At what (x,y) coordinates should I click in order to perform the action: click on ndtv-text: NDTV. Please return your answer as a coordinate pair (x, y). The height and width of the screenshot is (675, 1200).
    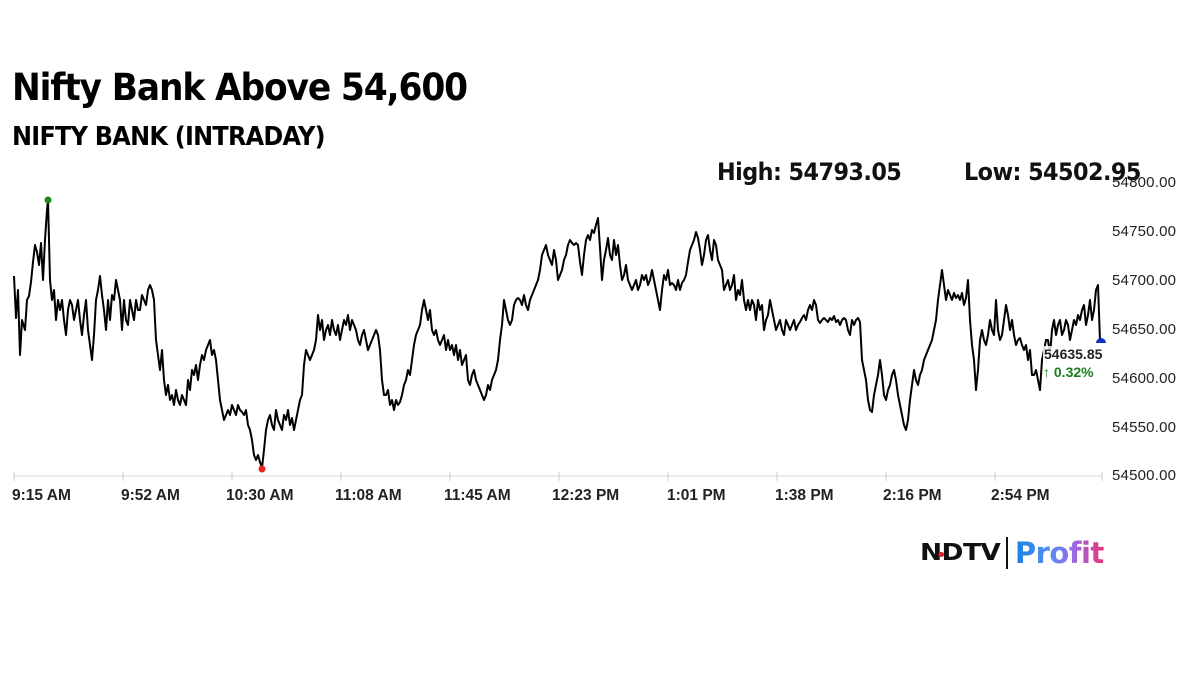
    Looking at the image, I should click on (960, 553).